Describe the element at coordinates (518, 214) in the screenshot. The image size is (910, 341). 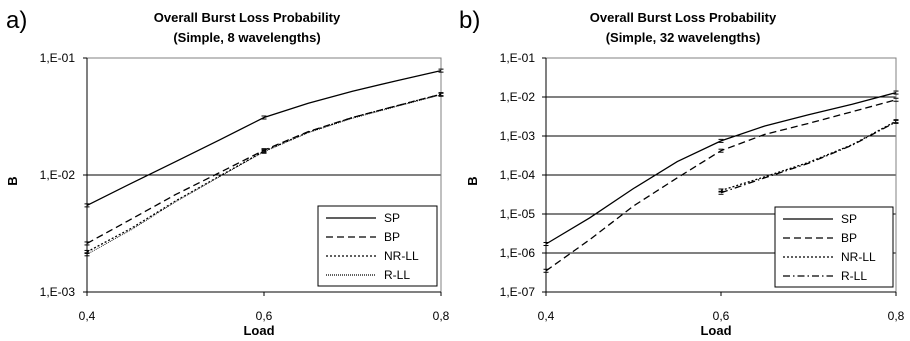
I see `y-tick-label: 1,E-05` at that location.